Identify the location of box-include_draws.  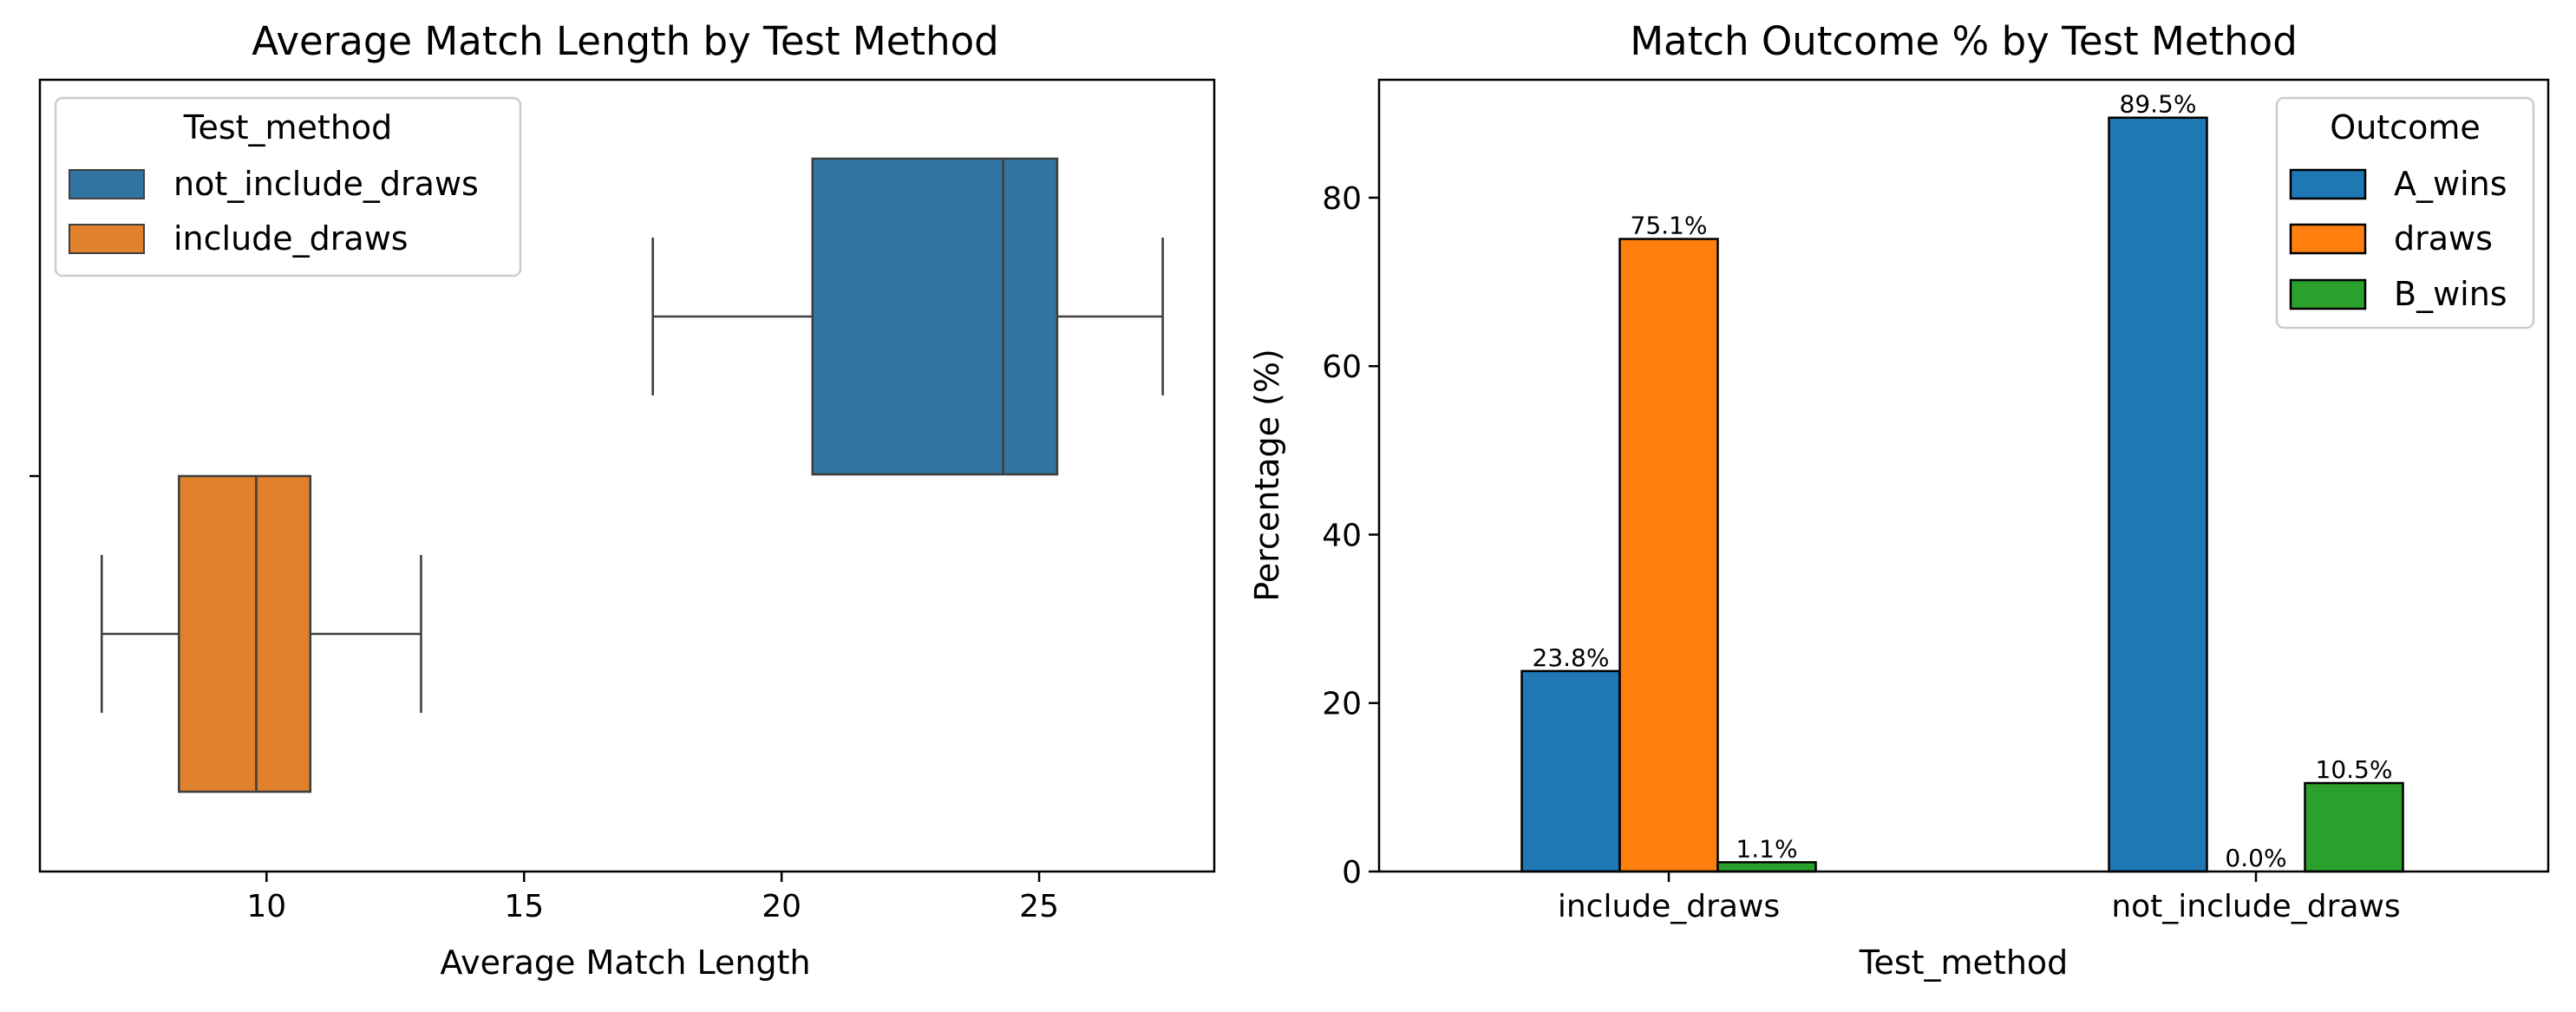
(261, 633).